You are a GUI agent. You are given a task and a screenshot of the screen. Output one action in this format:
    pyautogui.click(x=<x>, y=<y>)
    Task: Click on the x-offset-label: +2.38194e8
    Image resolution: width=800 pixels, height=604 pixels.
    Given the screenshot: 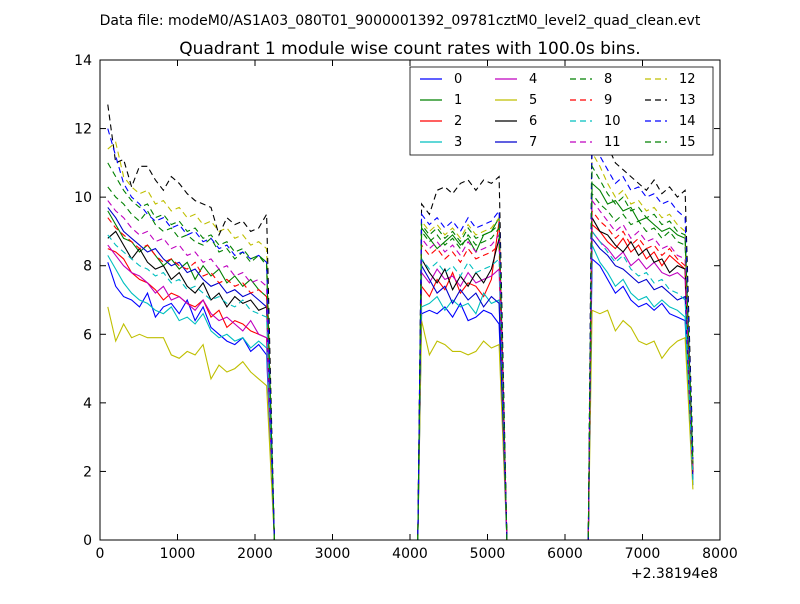 What is the action you would take?
    pyautogui.click(x=674, y=574)
    